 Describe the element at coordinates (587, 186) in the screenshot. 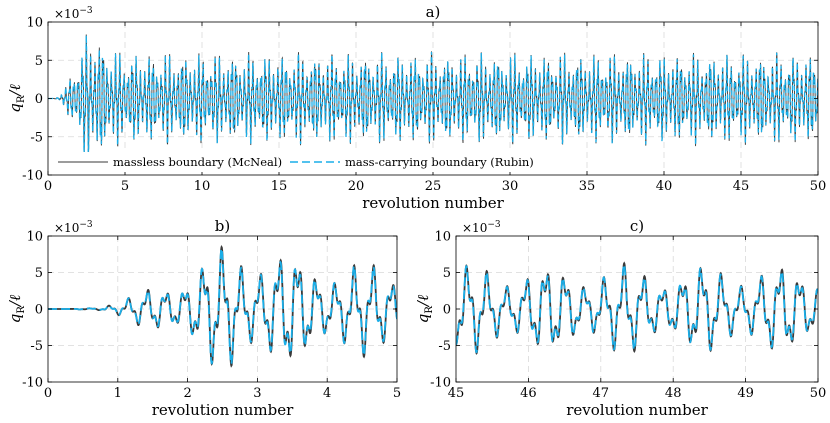

I see `x-tick-label: 35` at that location.